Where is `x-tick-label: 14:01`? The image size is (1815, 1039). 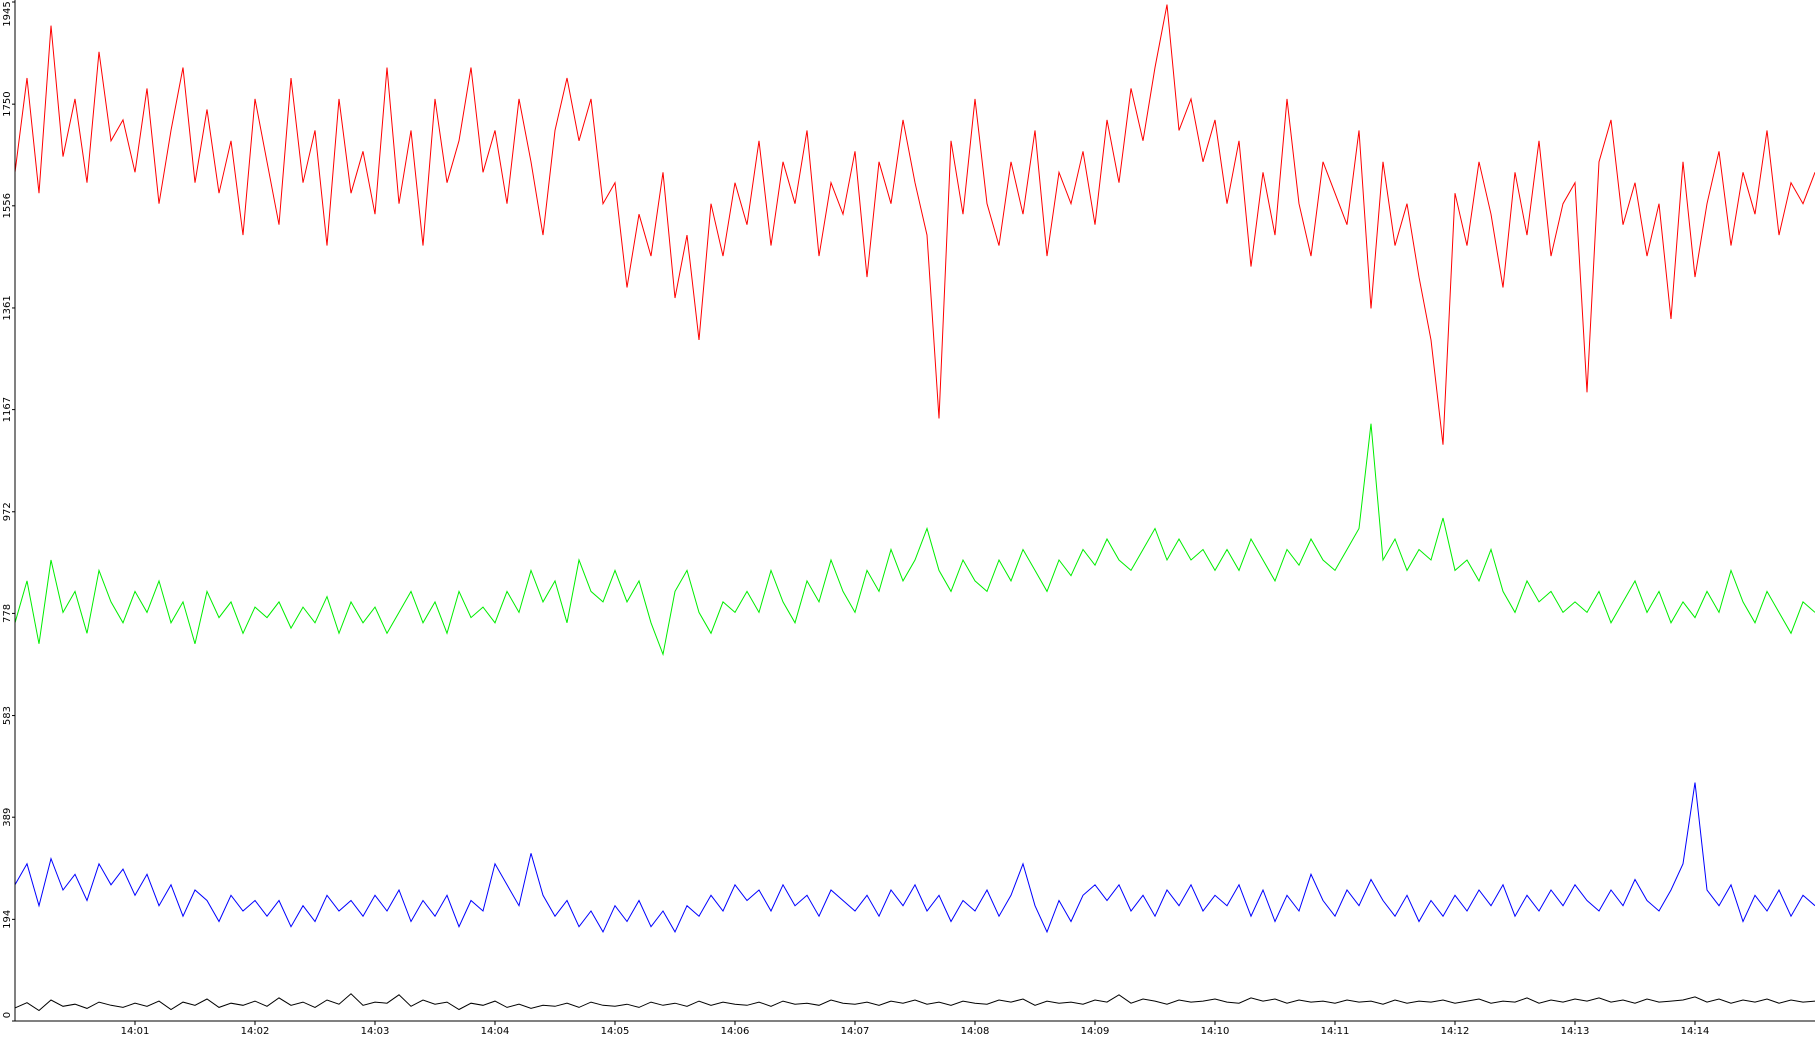
x-tick-label: 14:01 is located at coordinates (135, 1031).